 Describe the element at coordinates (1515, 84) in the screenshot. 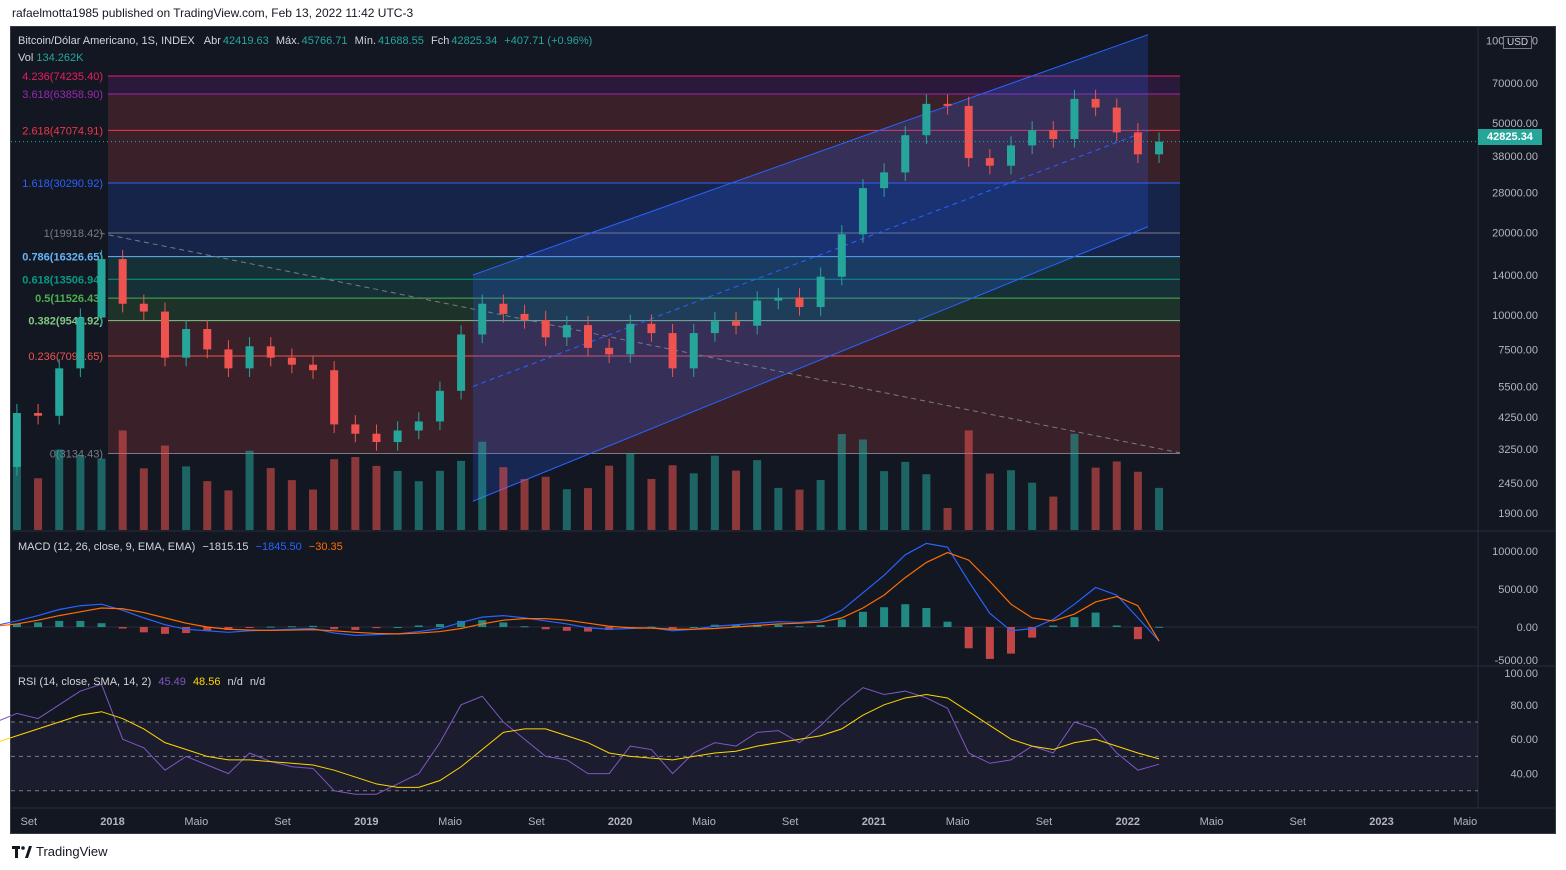

I see `price-axis-tick: 70000.00` at that location.